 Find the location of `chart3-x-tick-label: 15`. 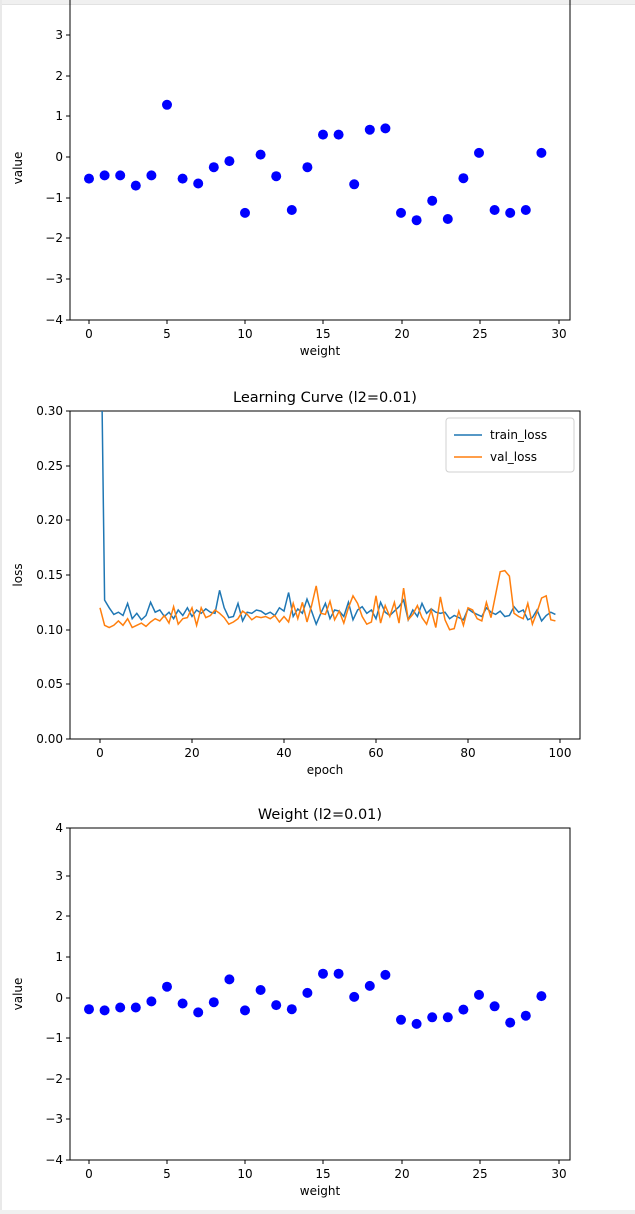

chart3-x-tick-label: 15 is located at coordinates (322, 1174).